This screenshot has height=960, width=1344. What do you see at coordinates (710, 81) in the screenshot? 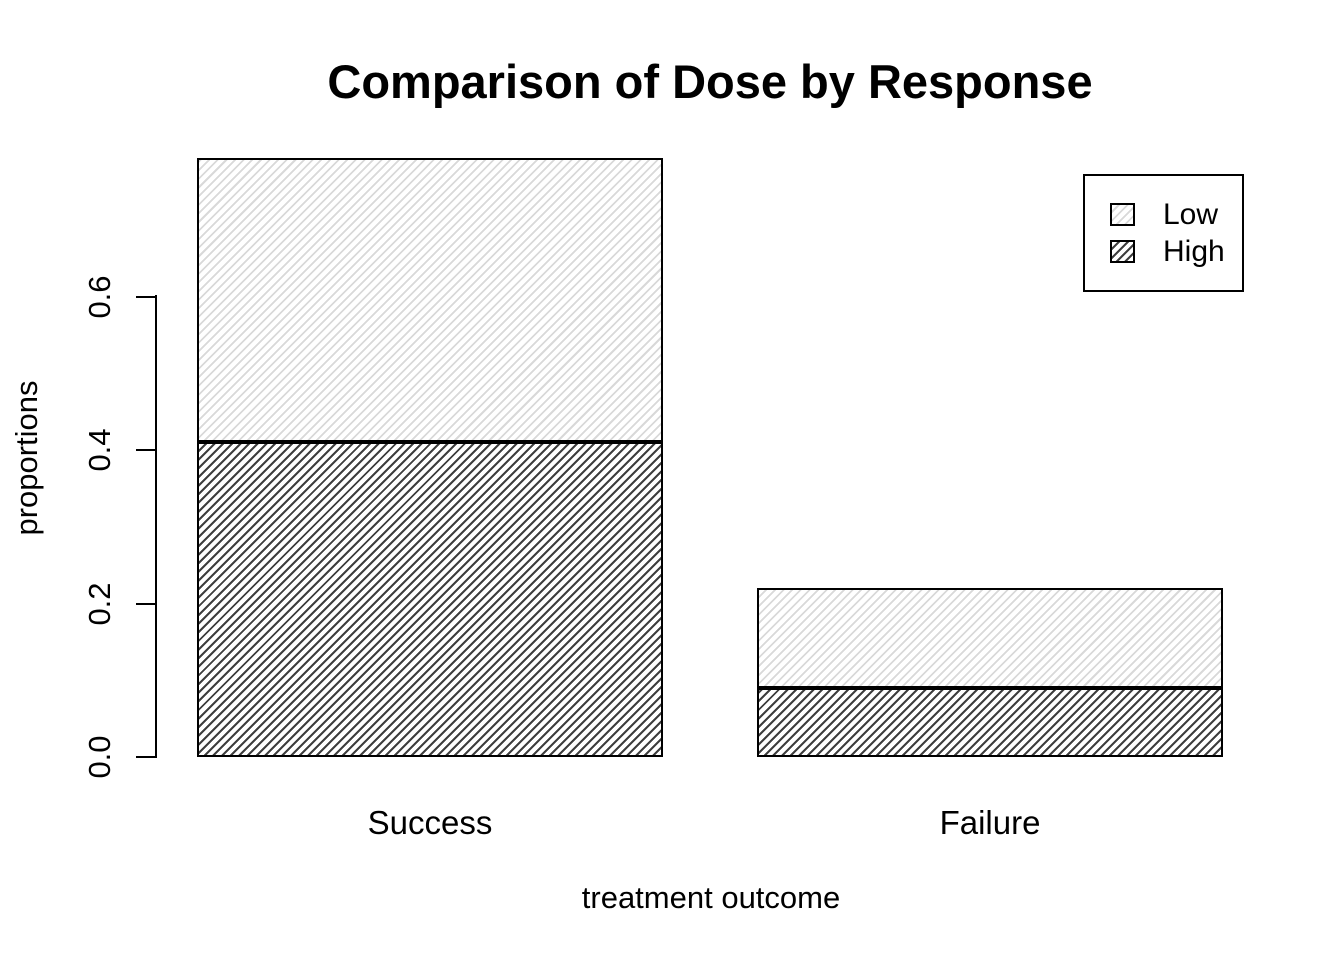
I see `chart-title: Comparison of Dose by Response` at bounding box center [710, 81].